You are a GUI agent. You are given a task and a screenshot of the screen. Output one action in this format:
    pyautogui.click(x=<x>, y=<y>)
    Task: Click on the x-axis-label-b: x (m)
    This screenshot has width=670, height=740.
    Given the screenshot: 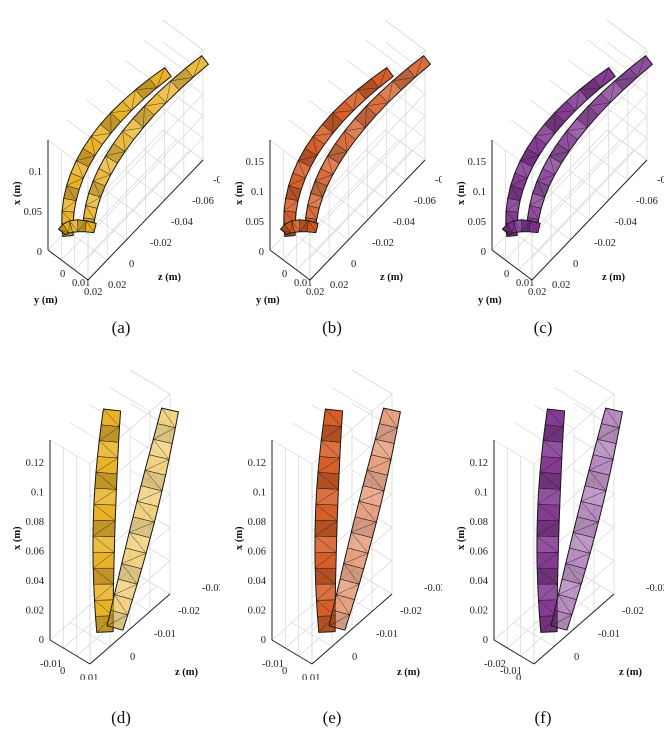 What is the action you would take?
    pyautogui.click(x=239, y=193)
    